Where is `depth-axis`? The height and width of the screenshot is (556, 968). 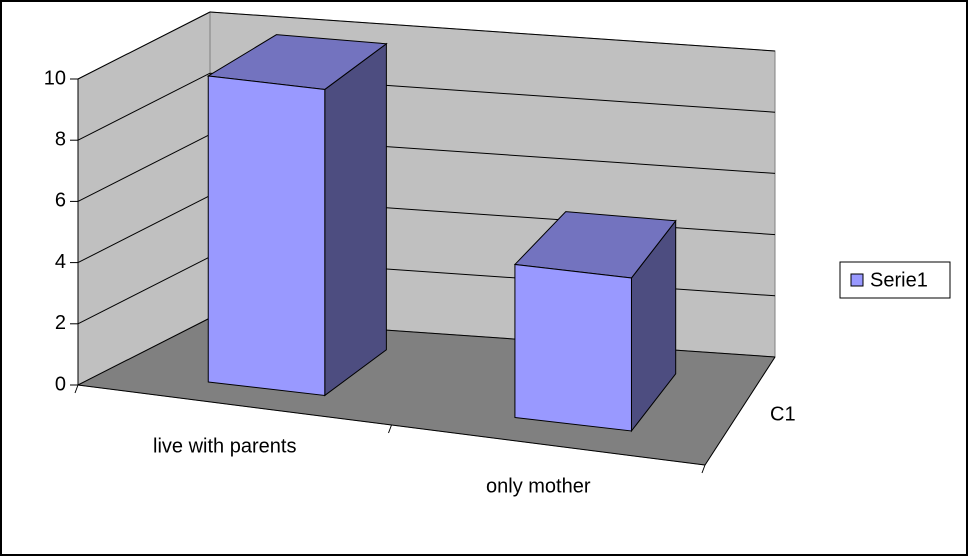
depth-axis is located at coordinates (740, 411).